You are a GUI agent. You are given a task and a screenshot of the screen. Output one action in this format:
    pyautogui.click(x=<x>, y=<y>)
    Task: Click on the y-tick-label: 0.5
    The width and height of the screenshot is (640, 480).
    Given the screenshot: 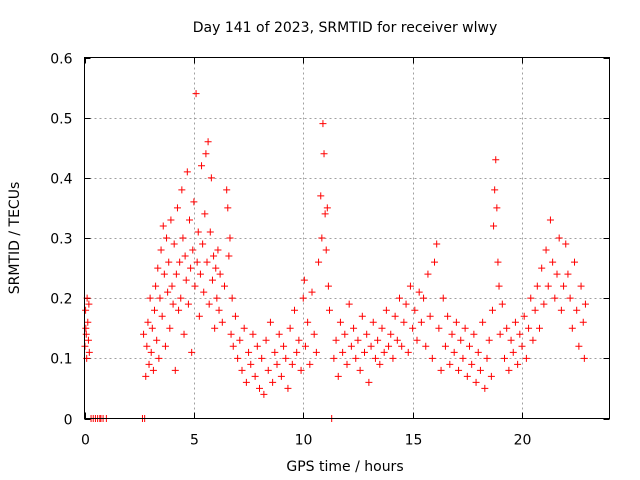 What is the action you would take?
    pyautogui.click(x=61, y=120)
    